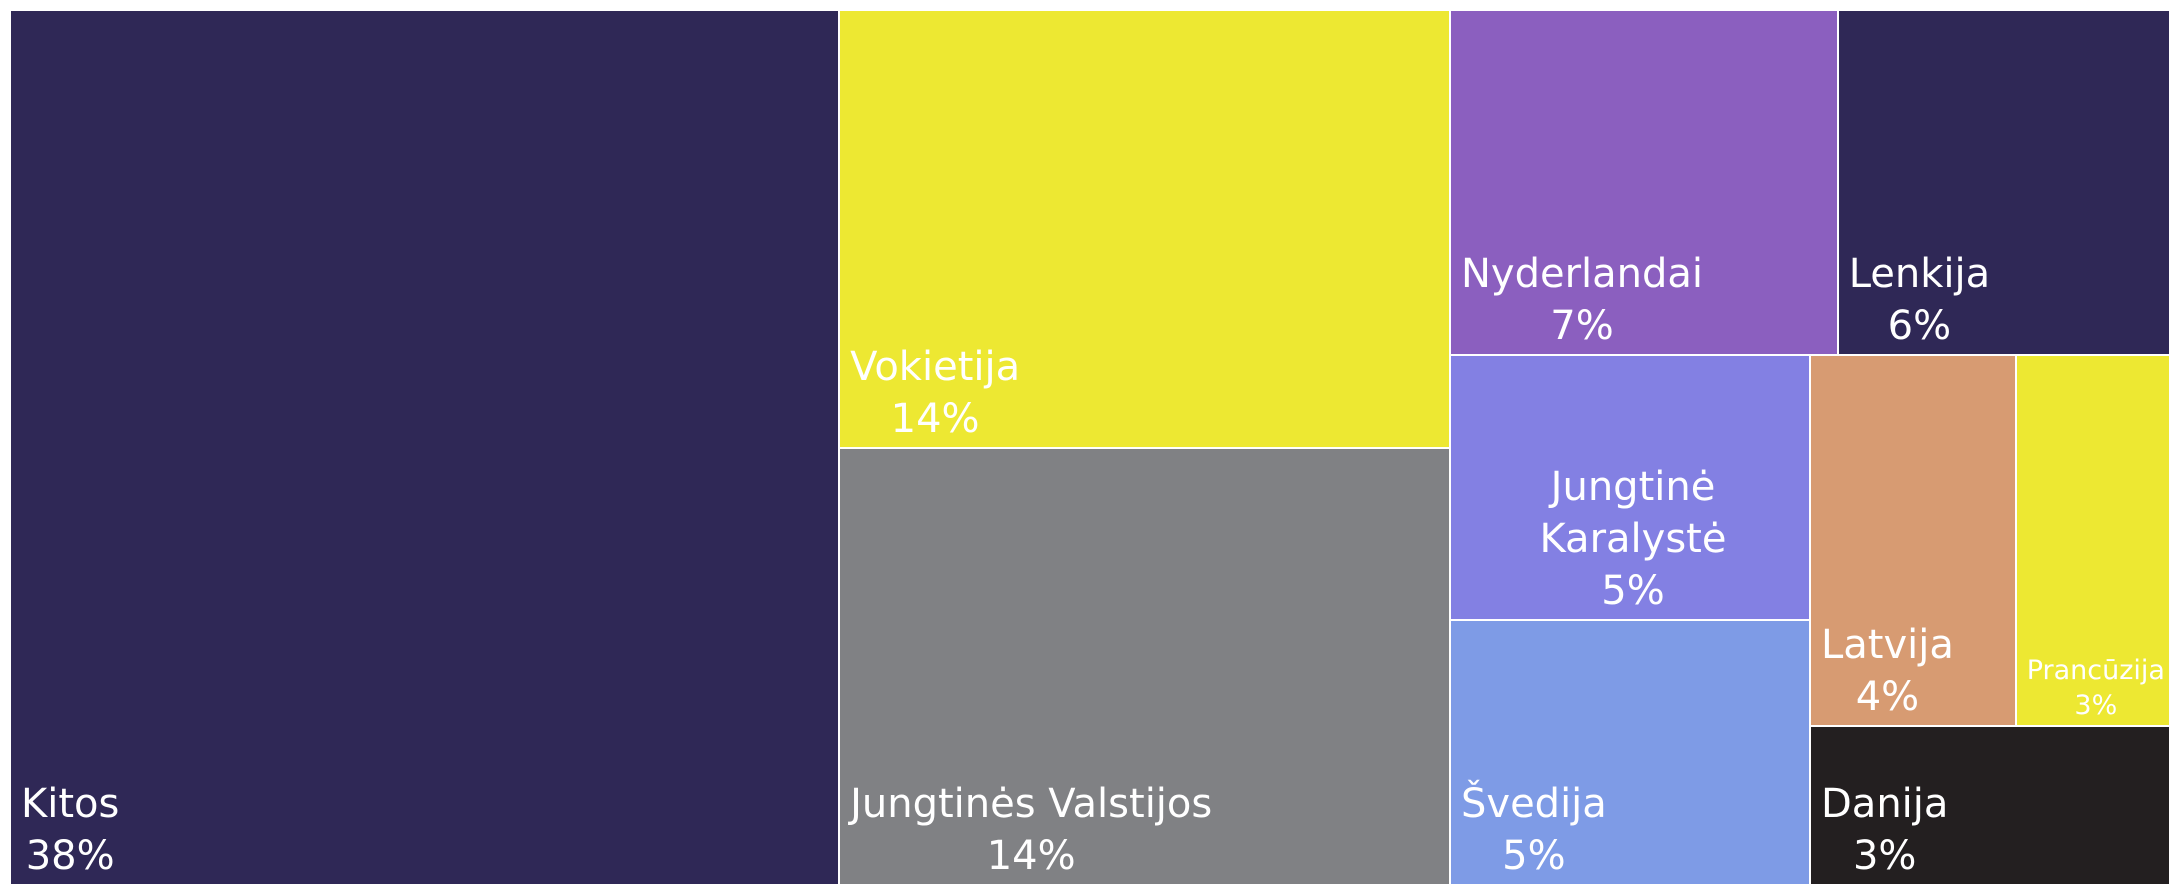  What do you see at coordinates (1885, 803) in the screenshot?
I see `tile-name: Danija` at bounding box center [1885, 803].